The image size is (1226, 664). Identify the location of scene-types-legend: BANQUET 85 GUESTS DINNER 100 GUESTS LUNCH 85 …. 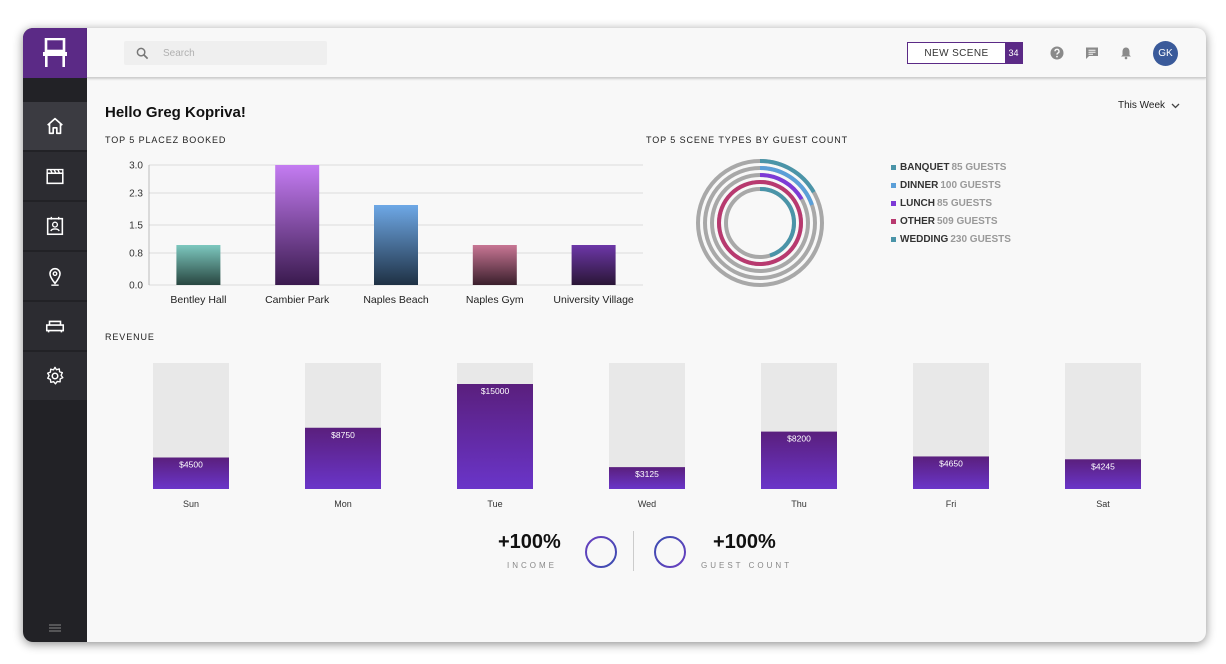
(951, 203).